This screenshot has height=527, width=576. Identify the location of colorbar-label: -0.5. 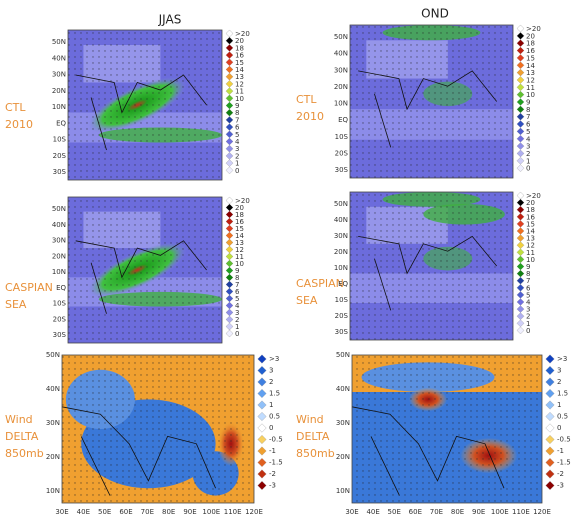
(276, 440).